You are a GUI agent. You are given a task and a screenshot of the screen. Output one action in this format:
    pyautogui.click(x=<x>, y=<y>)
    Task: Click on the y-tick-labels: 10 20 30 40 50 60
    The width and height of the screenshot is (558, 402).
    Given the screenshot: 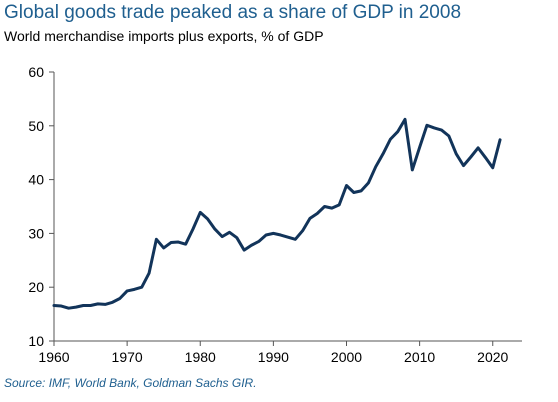 What is the action you would take?
    pyautogui.click(x=36, y=206)
    